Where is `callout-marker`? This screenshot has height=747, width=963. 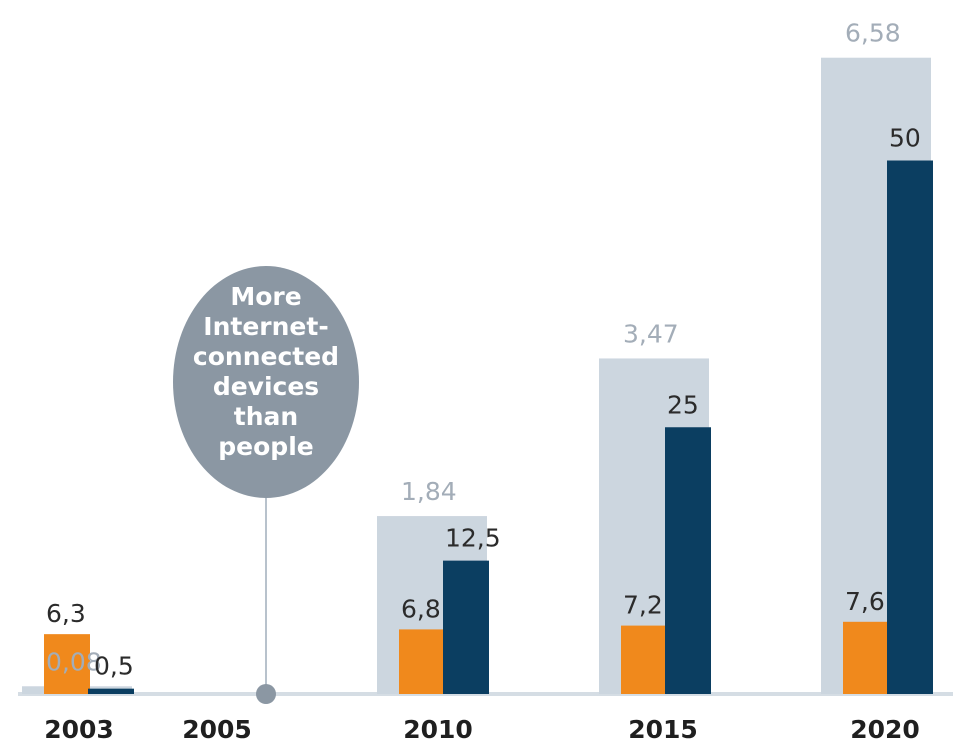 callout-marker is located at coordinates (266, 694).